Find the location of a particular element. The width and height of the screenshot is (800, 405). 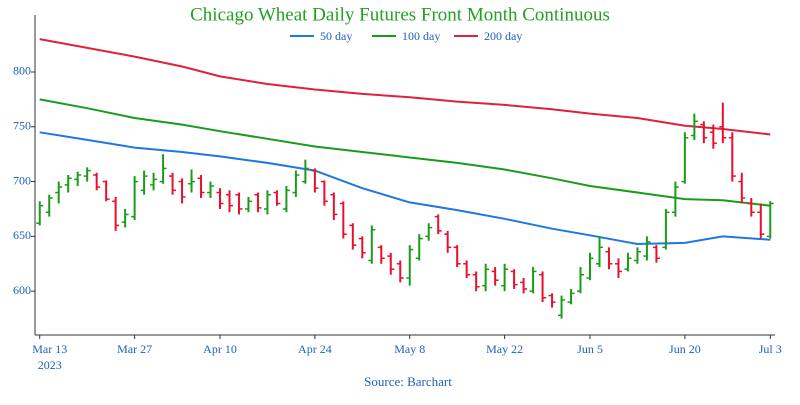

x-tick-label: Mar 13 is located at coordinates (49, 349).